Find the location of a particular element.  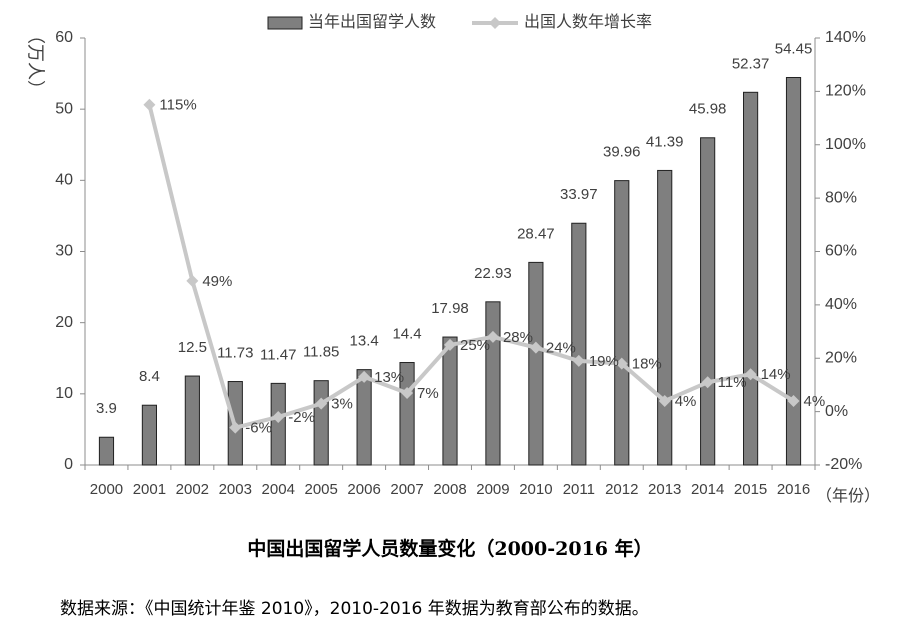

line-value-label: -2% is located at coordinates (301, 417).